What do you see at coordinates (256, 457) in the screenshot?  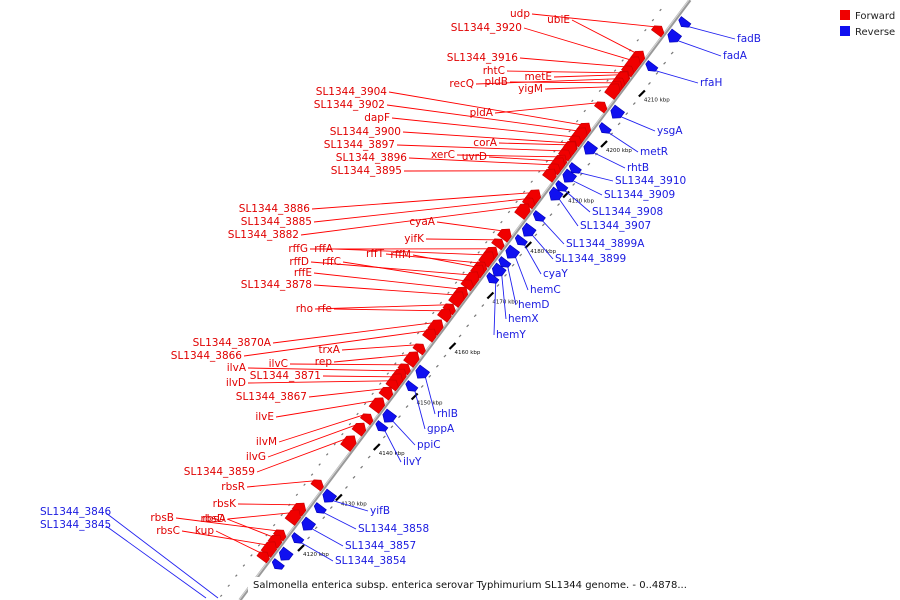 I see `gene-label-forward: ilvG` at bounding box center [256, 457].